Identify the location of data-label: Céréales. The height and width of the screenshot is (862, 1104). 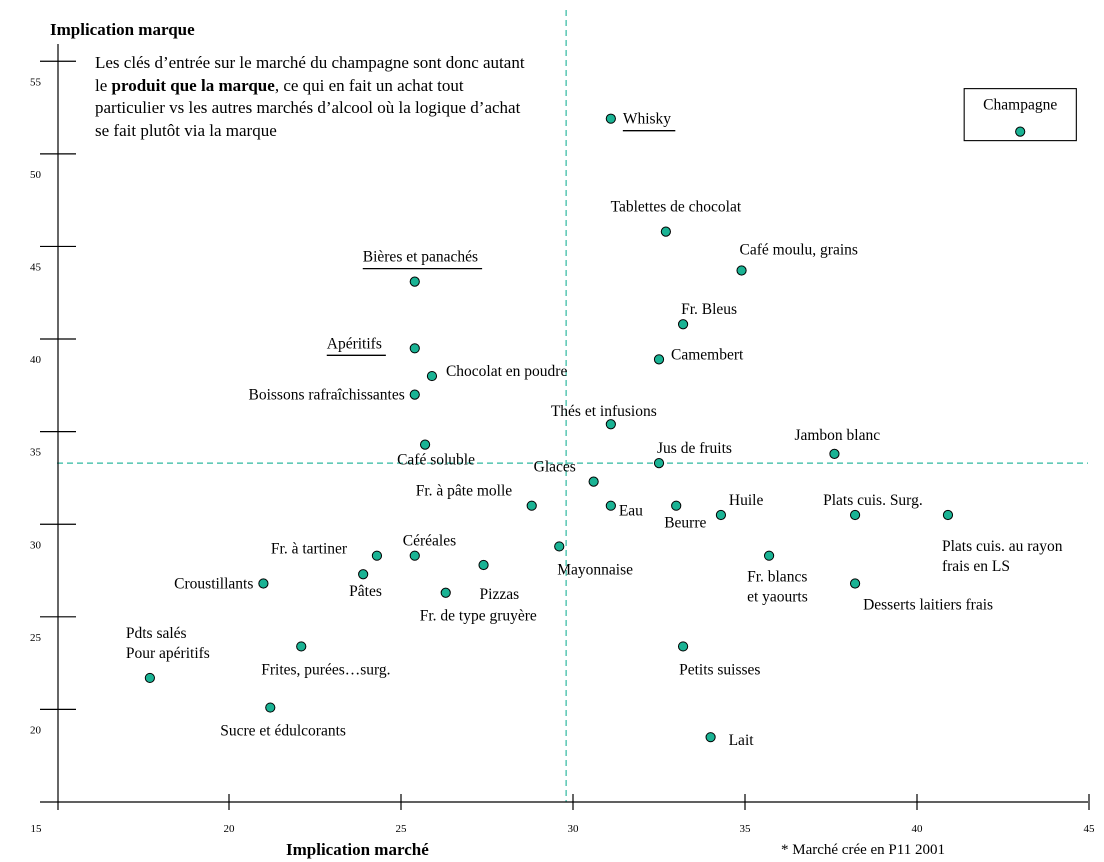
(429, 541).